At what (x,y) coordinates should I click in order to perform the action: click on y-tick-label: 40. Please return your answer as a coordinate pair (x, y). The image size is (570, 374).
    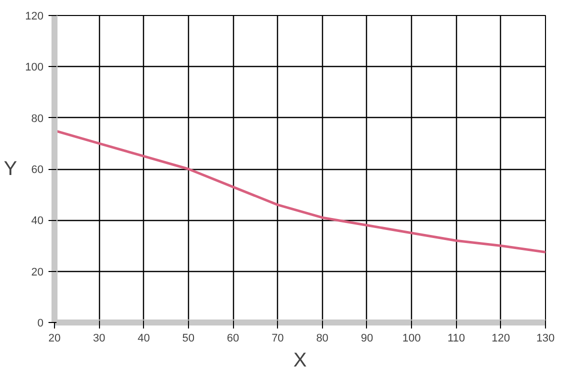
    Looking at the image, I should click on (37, 221).